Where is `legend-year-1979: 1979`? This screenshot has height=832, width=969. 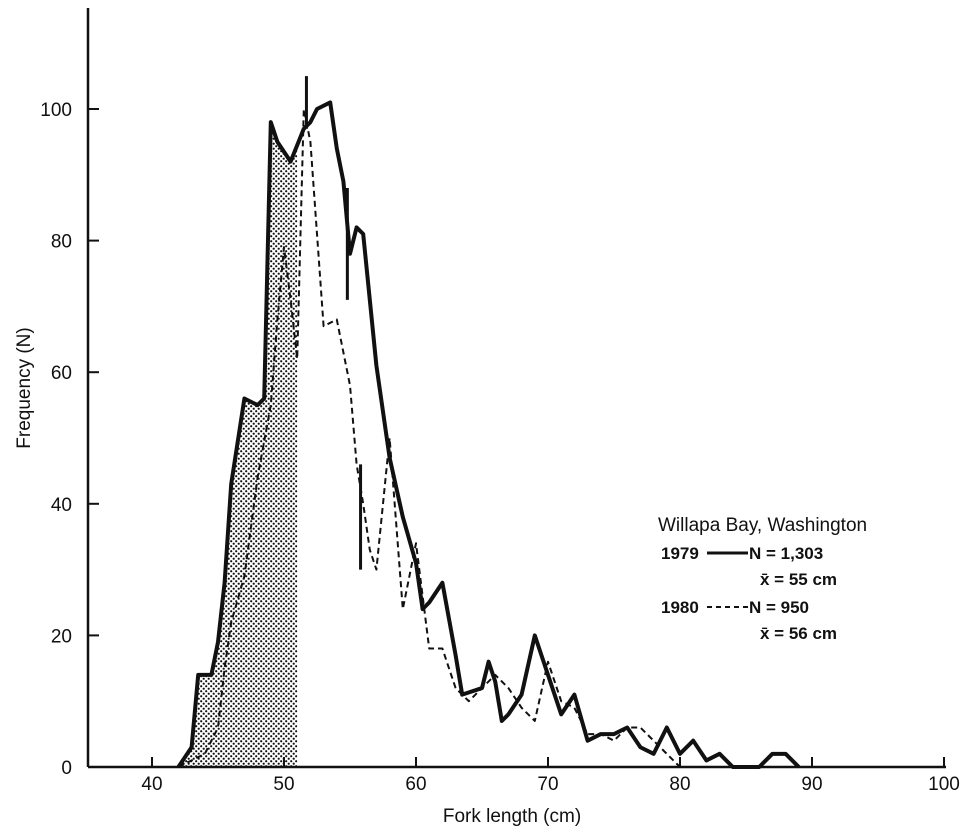 legend-year-1979: 1979 is located at coordinates (680, 553).